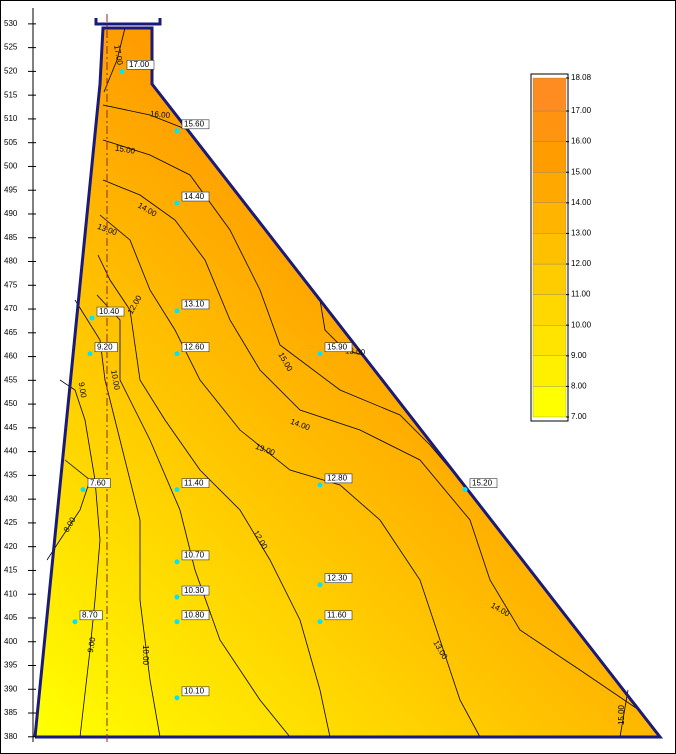 This screenshot has width=676, height=754. Describe the element at coordinates (581, 324) in the screenshot. I see `colorbar-tick-label: 10.00` at that location.